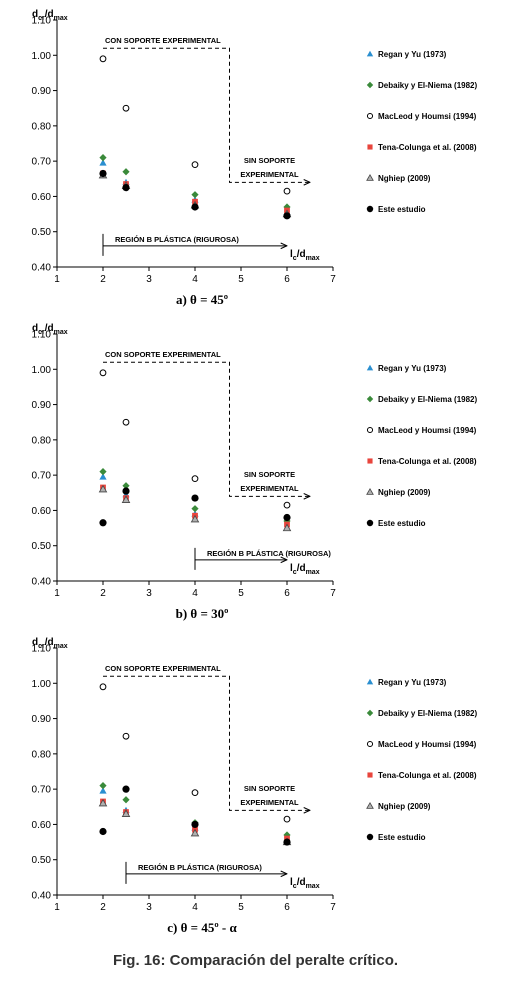 The width and height of the screenshot is (511, 983). What do you see at coordinates (202, 299) in the screenshot?
I see `panel-caption: a) θ = 45º` at bounding box center [202, 299].